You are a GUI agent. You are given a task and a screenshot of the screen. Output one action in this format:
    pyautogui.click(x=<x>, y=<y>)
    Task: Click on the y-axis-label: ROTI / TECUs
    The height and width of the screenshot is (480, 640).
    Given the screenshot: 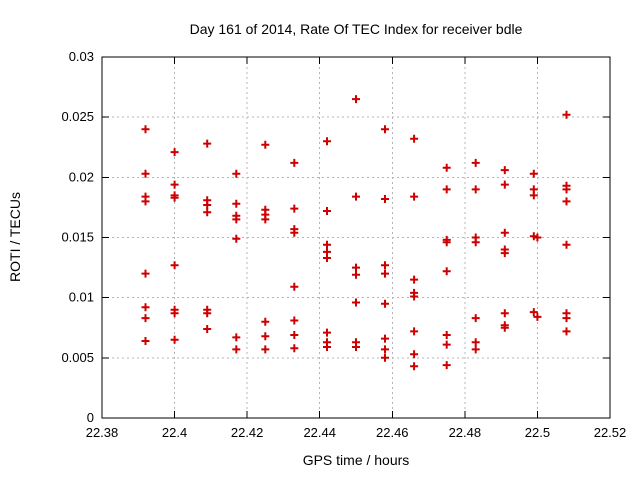 What is the action you would take?
    pyautogui.click(x=15, y=237)
    